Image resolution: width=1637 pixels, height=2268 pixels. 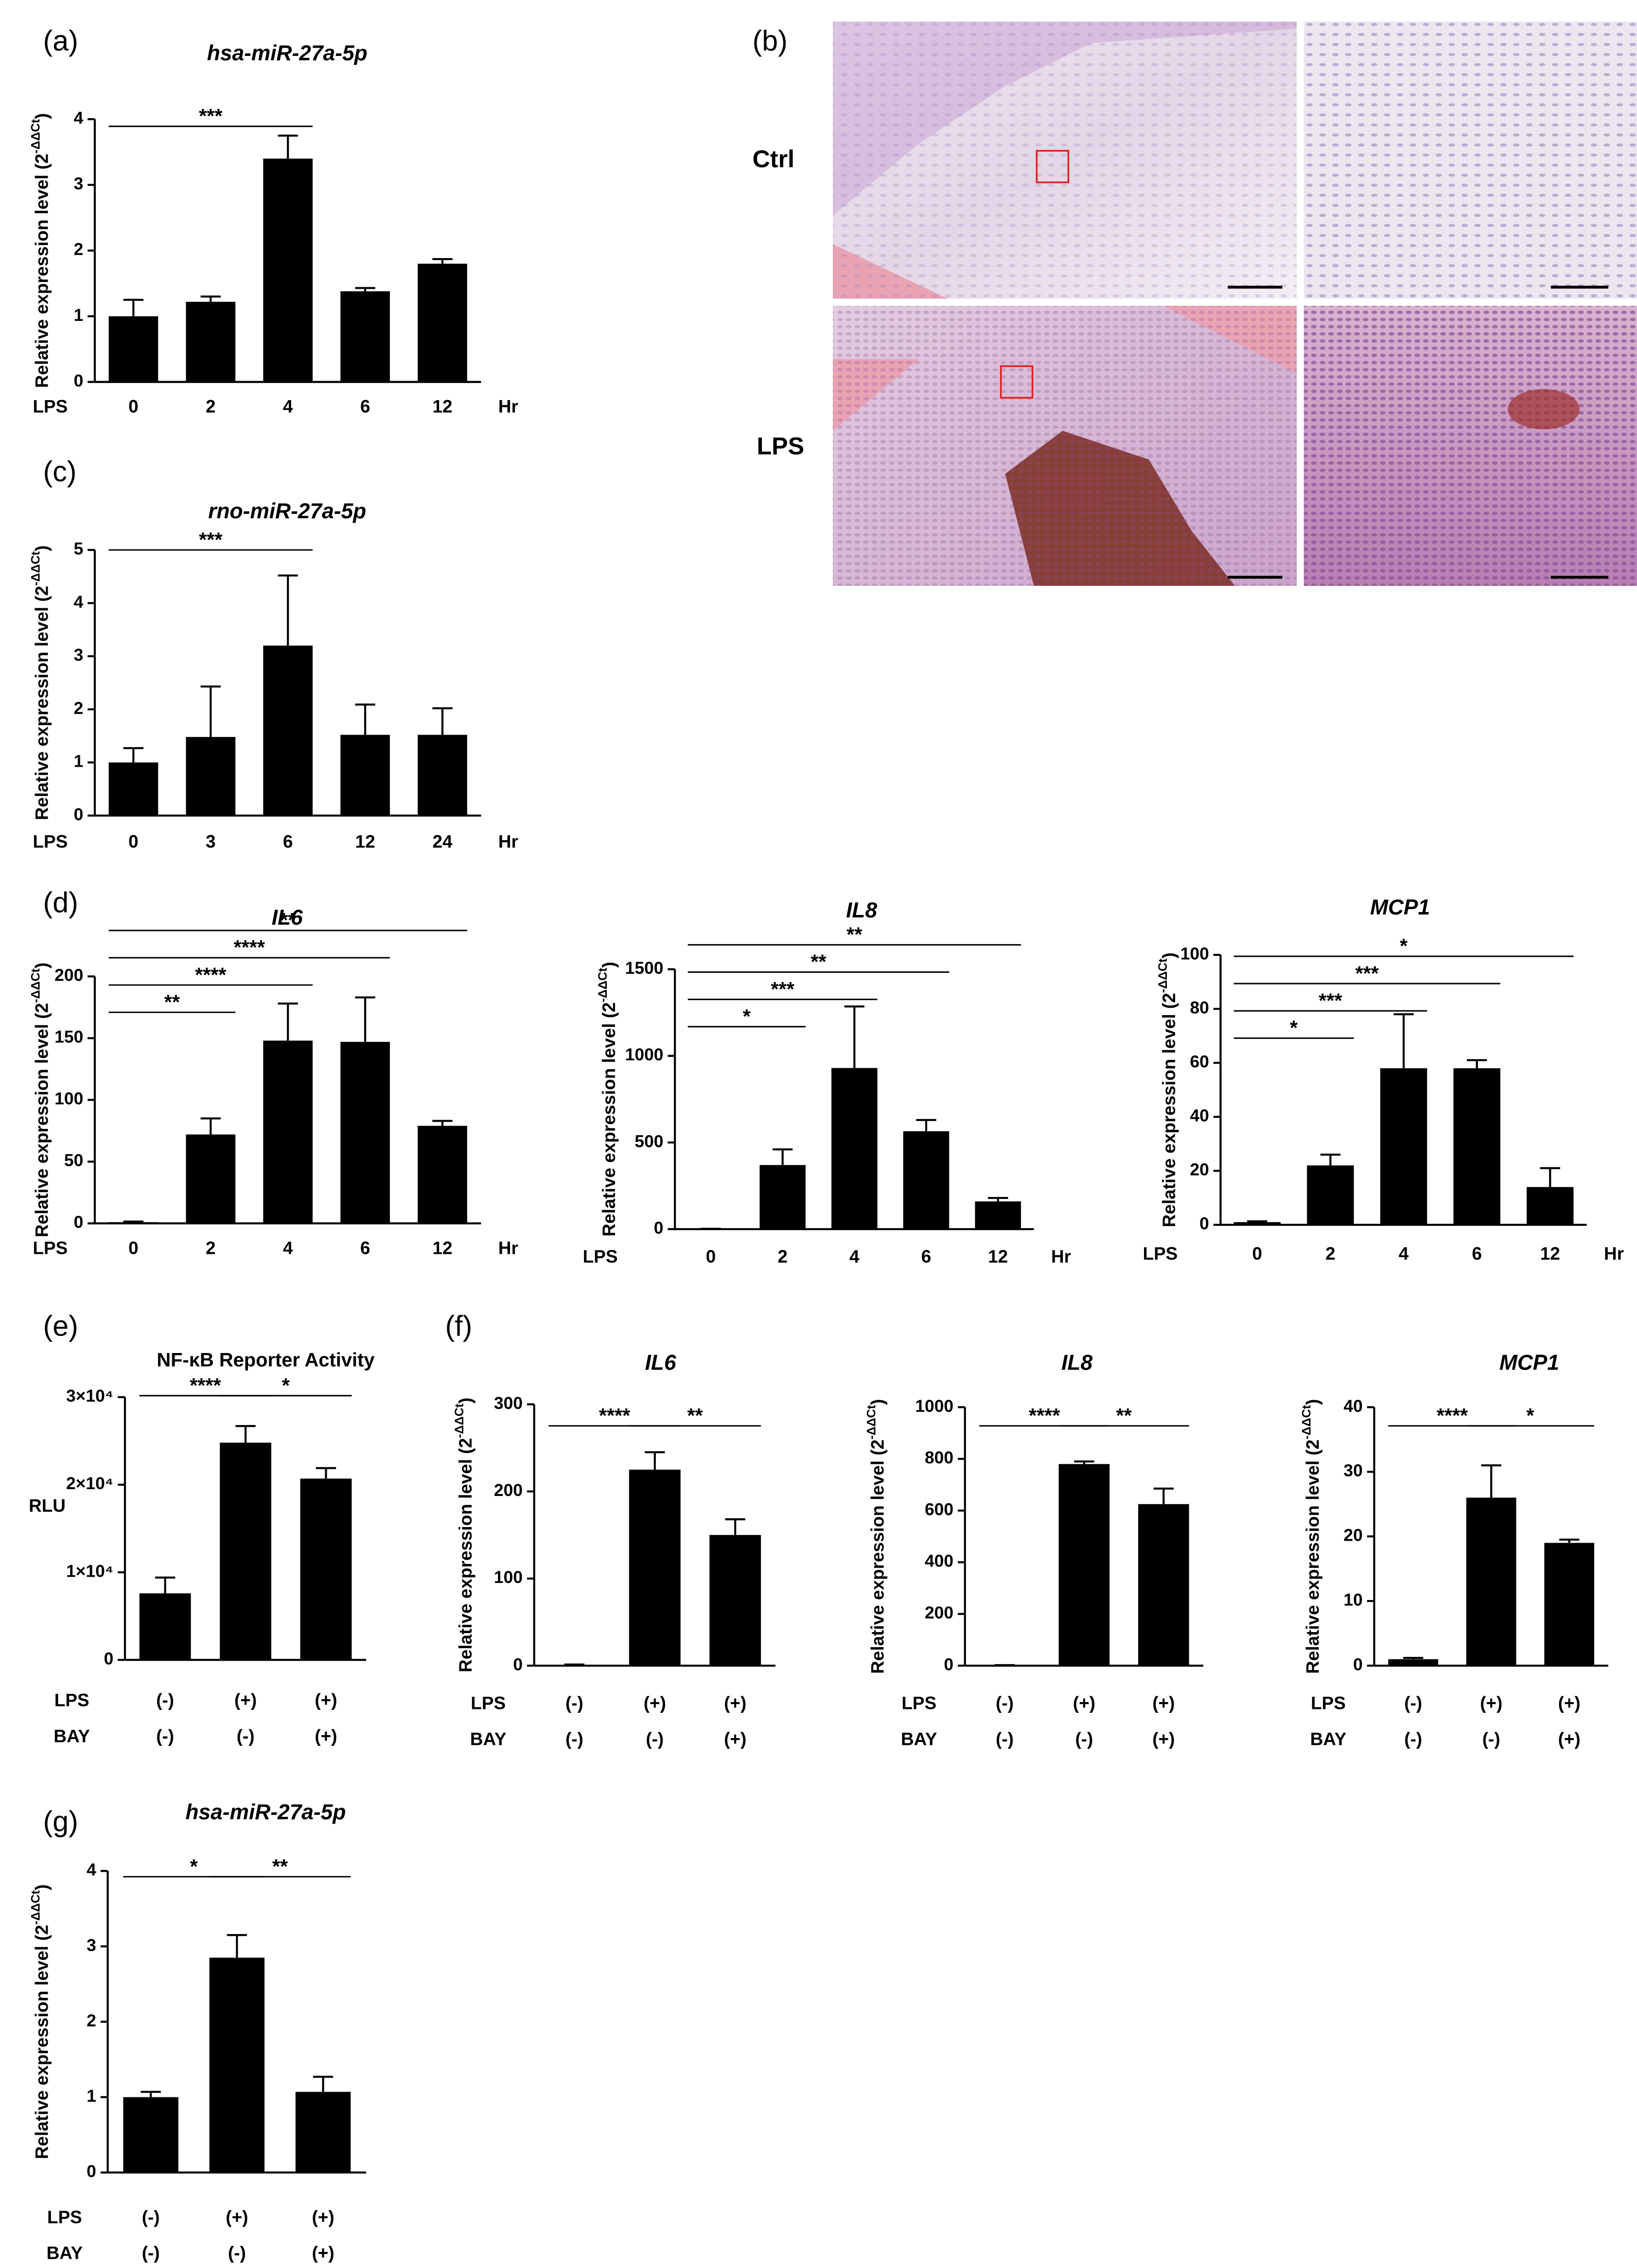 I want to click on y-tick-label: 20, so click(x=1199, y=1169).